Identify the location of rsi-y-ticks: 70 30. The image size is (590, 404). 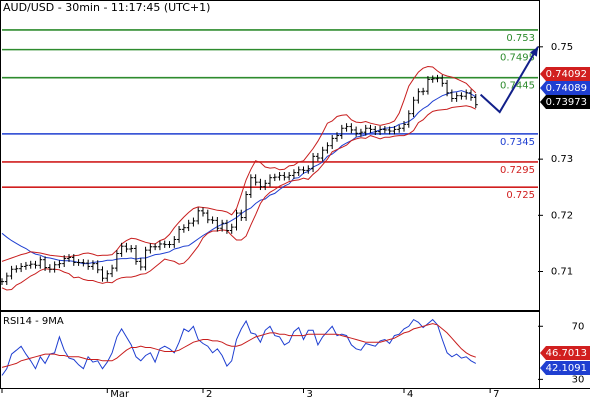
(561, 353).